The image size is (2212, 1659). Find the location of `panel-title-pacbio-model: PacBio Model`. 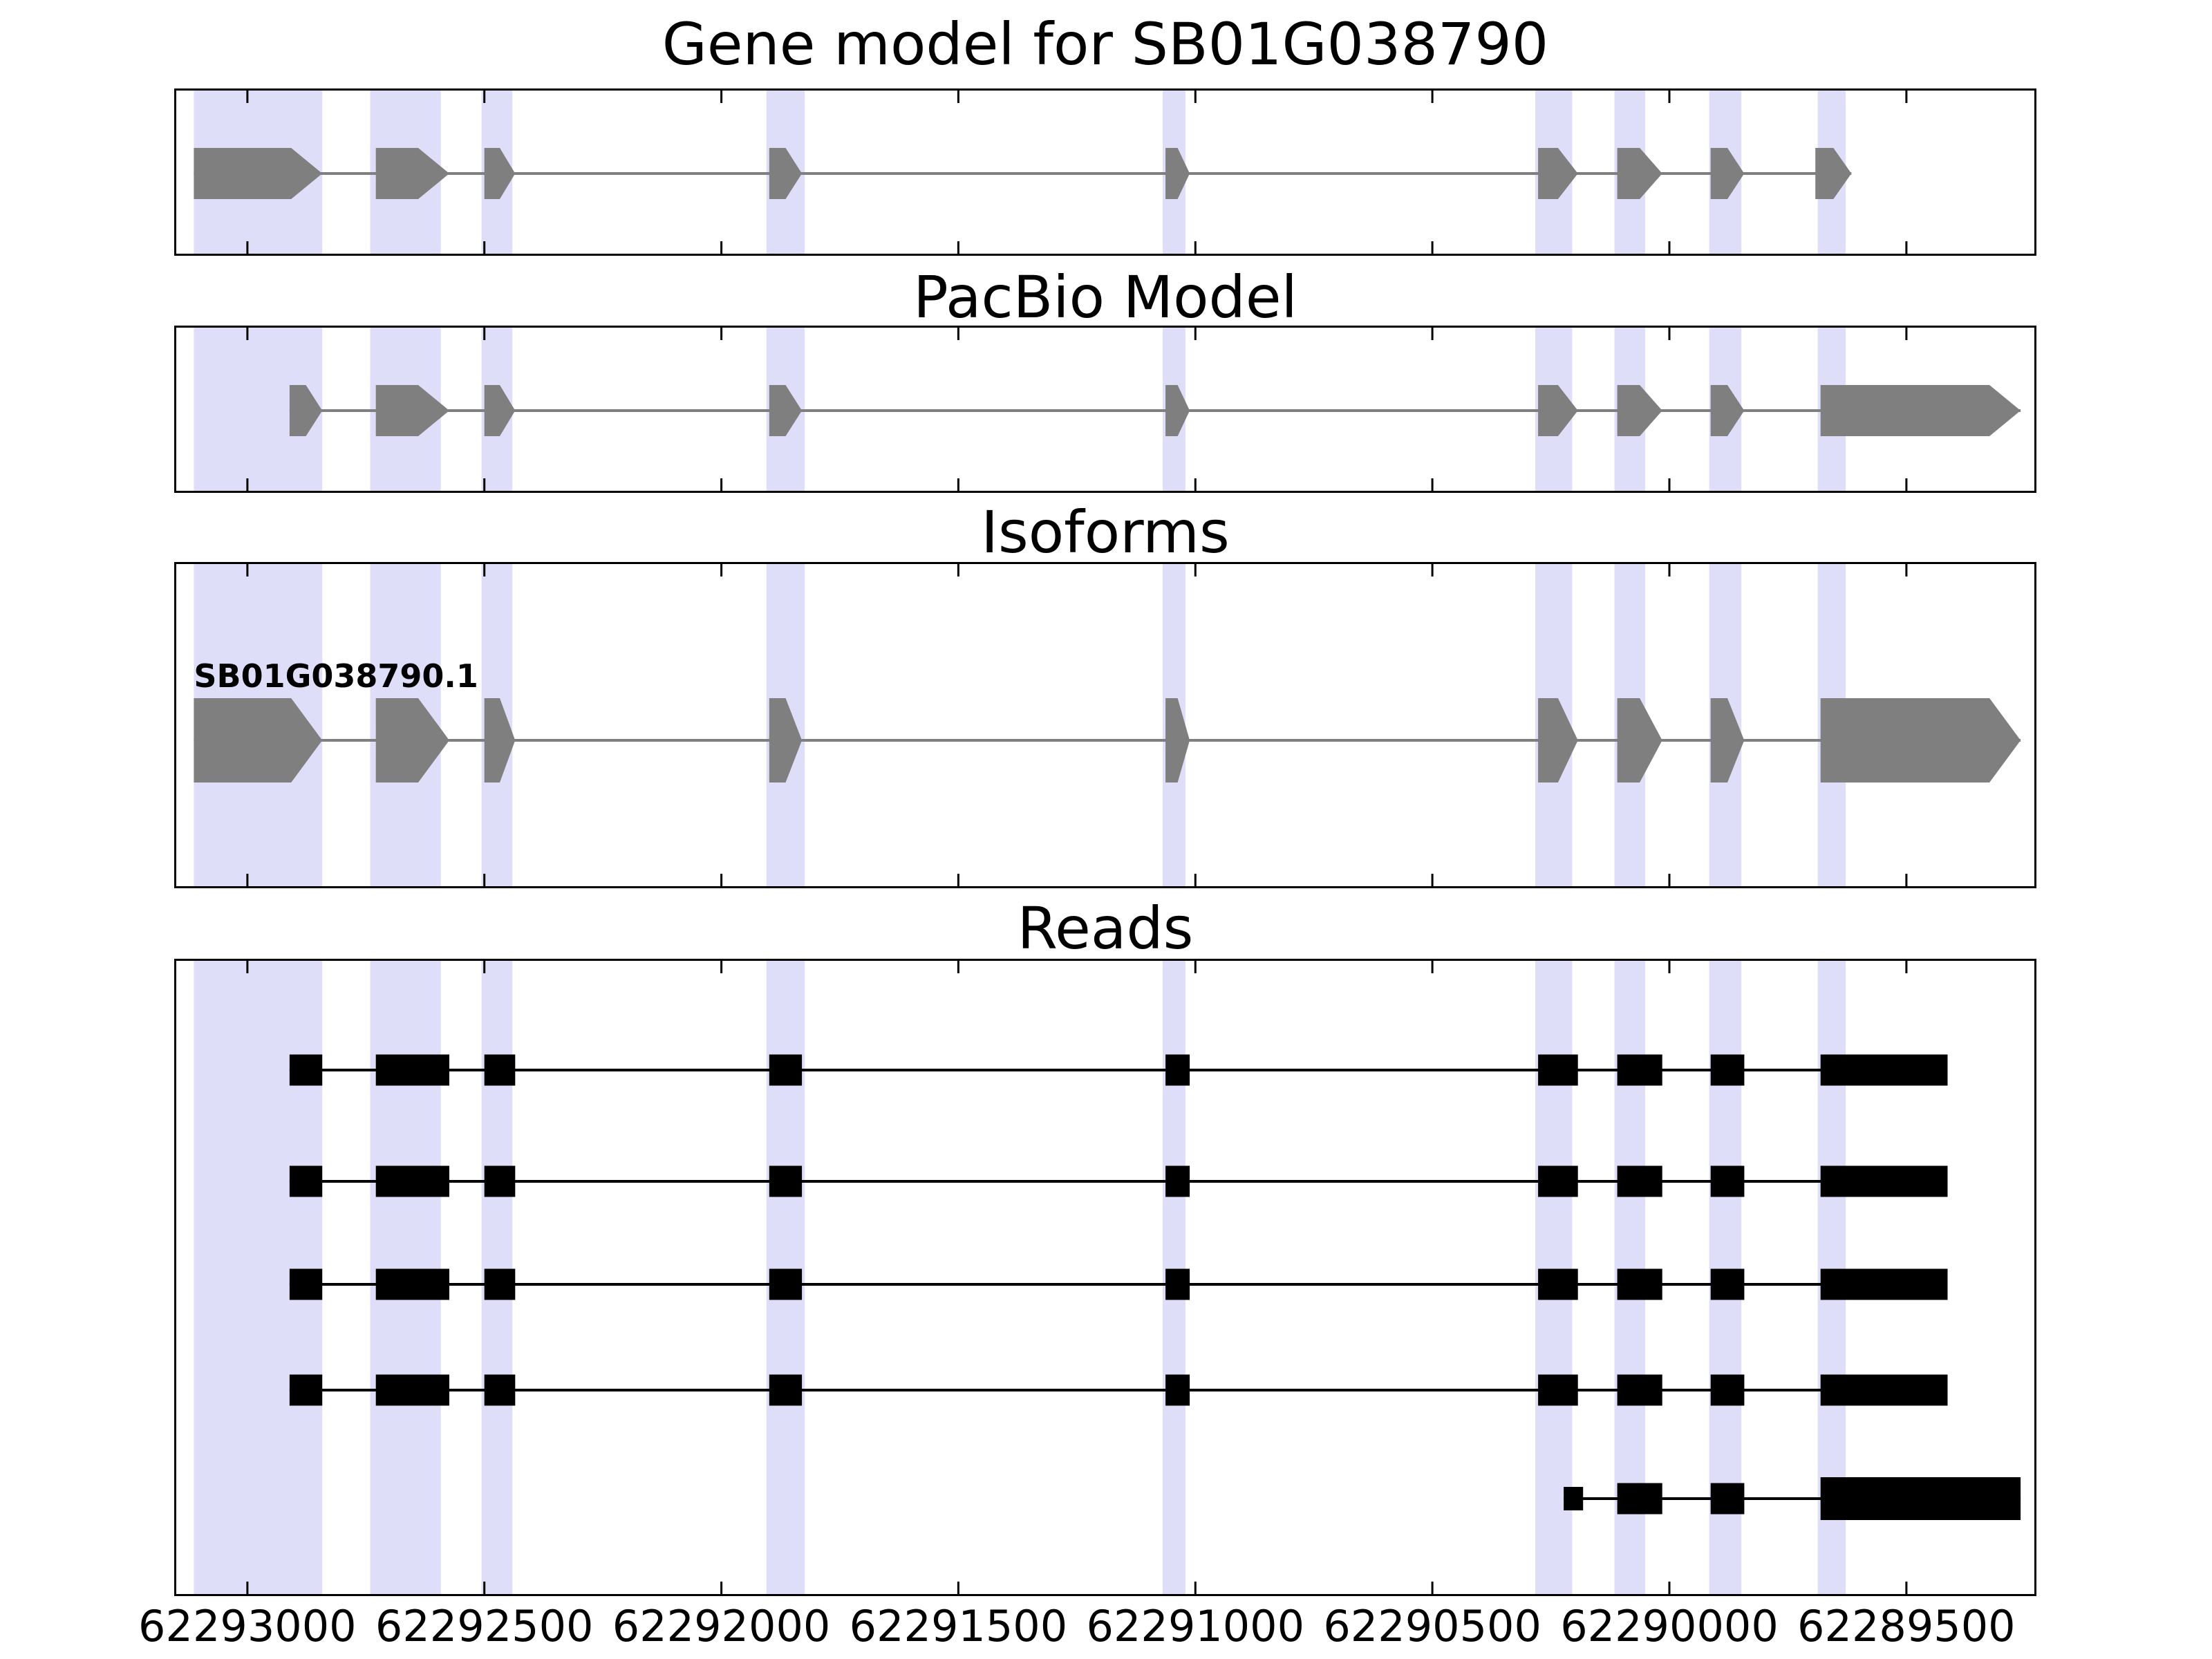

panel-title-pacbio-model: PacBio Model is located at coordinates (1105, 297).